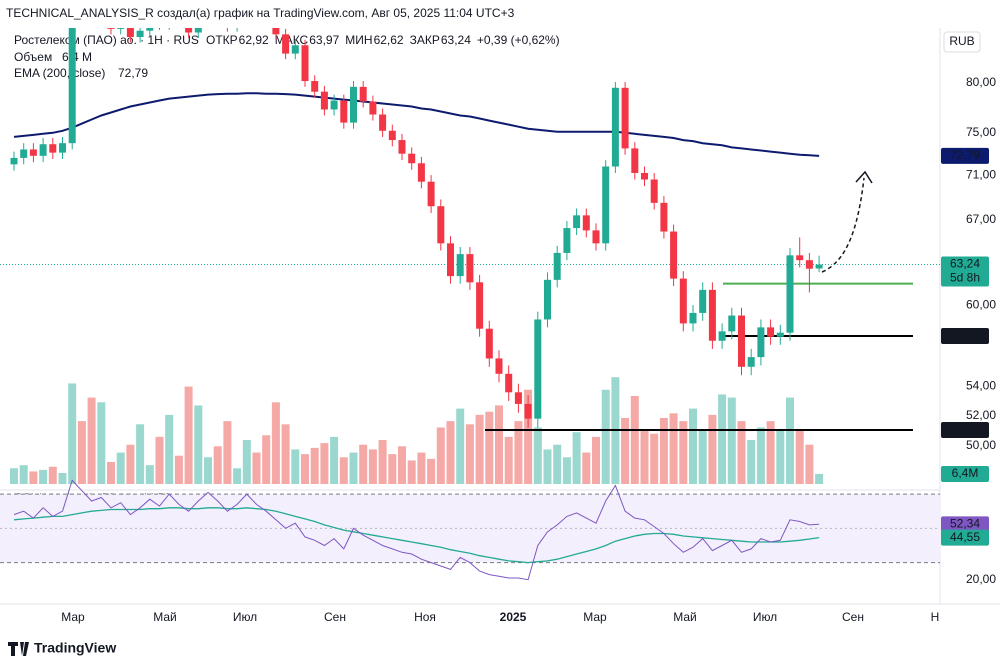  Describe the element at coordinates (965, 335) in the screenshot. I see `price-label: 57,65` at that location.